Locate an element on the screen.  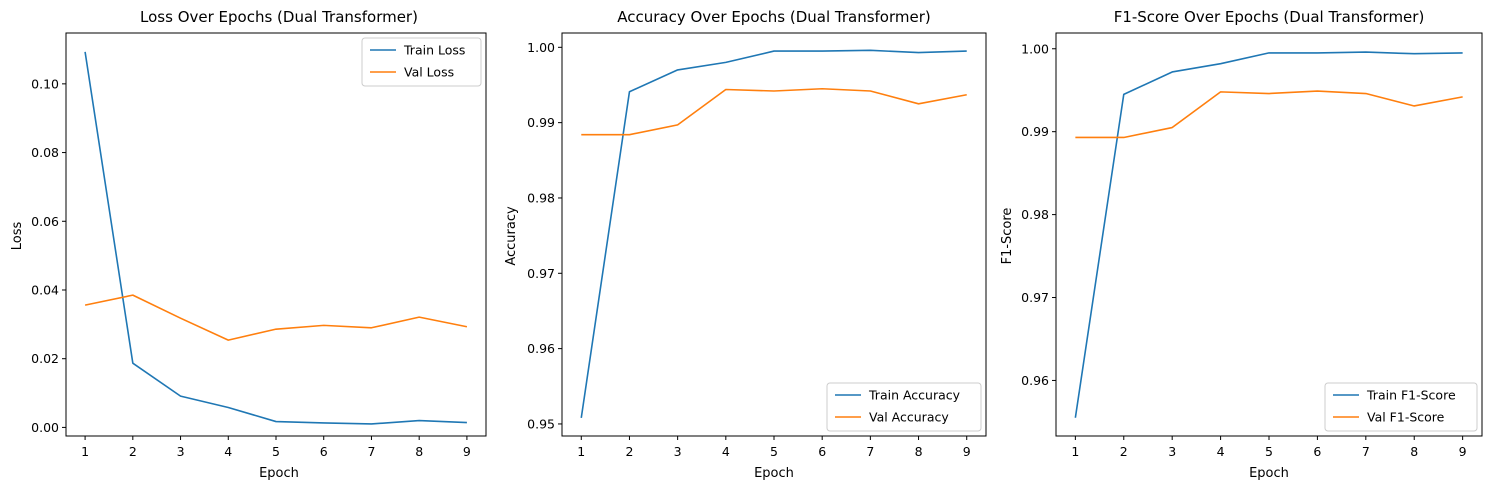
accuracy-chart-legend: Train Accuracy Val Accuracy is located at coordinates (904, 407).